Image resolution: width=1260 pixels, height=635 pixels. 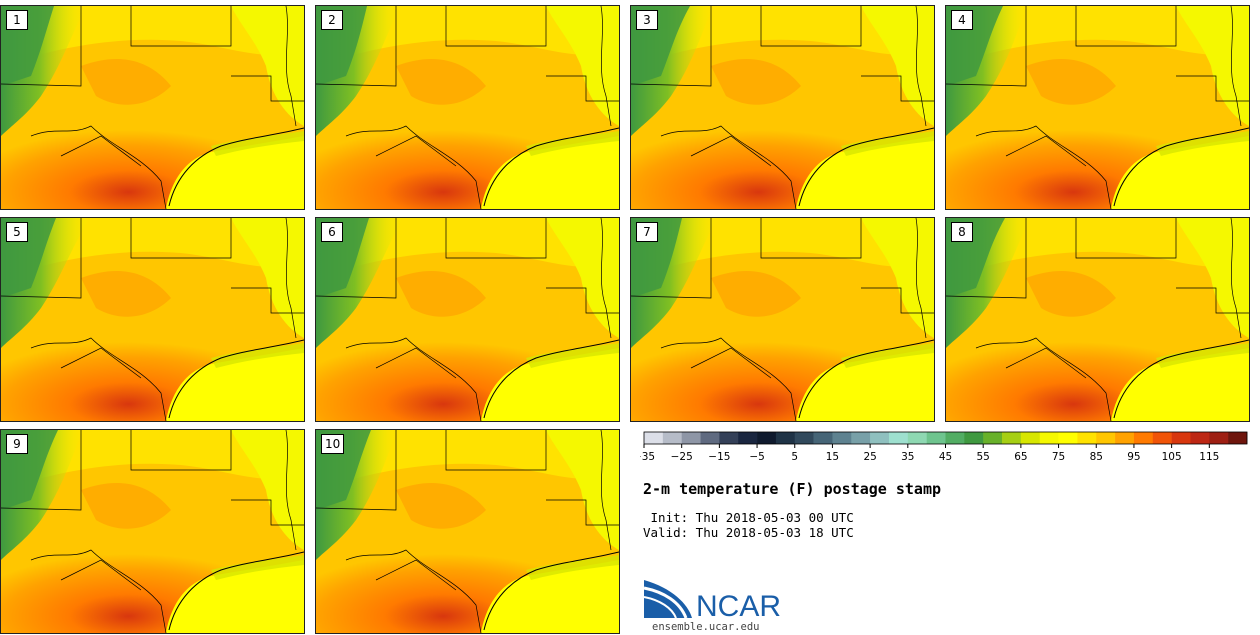 I want to click on ncar-logo: NCAR ensemble.ucar.edu, so click(x=712, y=606).